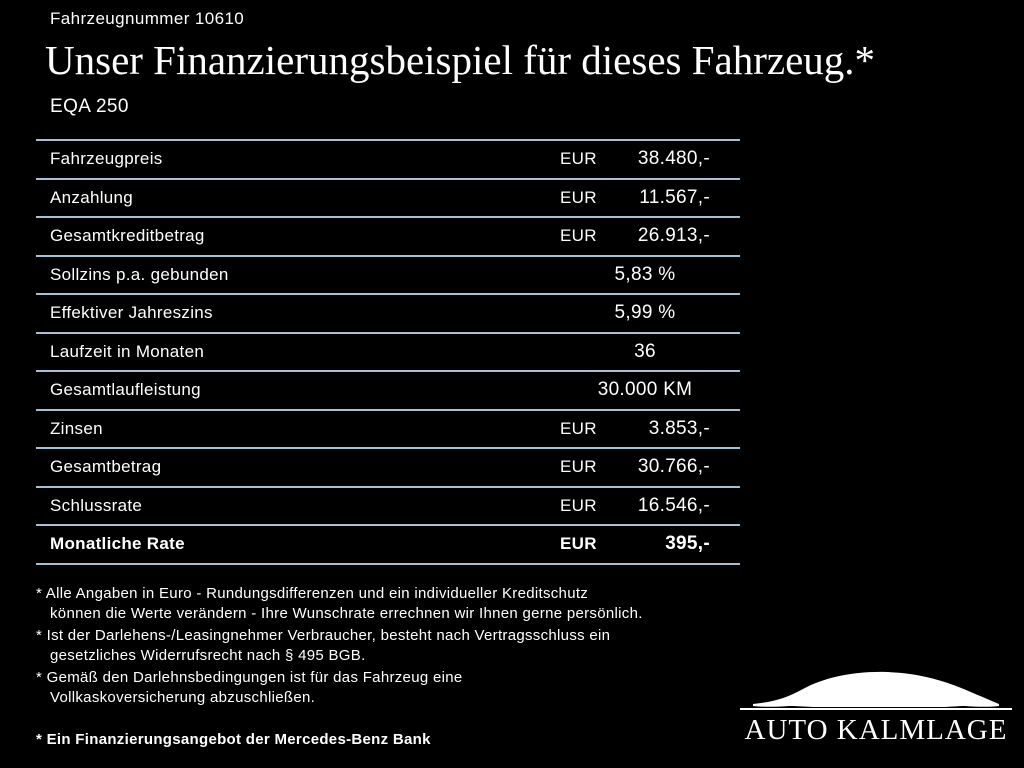 This screenshot has width=1024, height=768. What do you see at coordinates (117, 544) in the screenshot?
I see `row-label: Monatliche Rate` at bounding box center [117, 544].